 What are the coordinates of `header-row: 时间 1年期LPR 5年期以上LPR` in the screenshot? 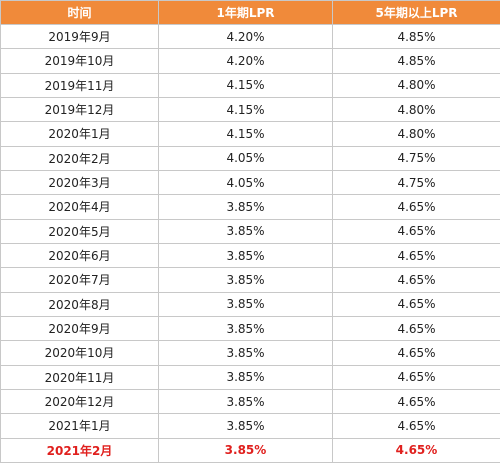 It's located at (250, 12).